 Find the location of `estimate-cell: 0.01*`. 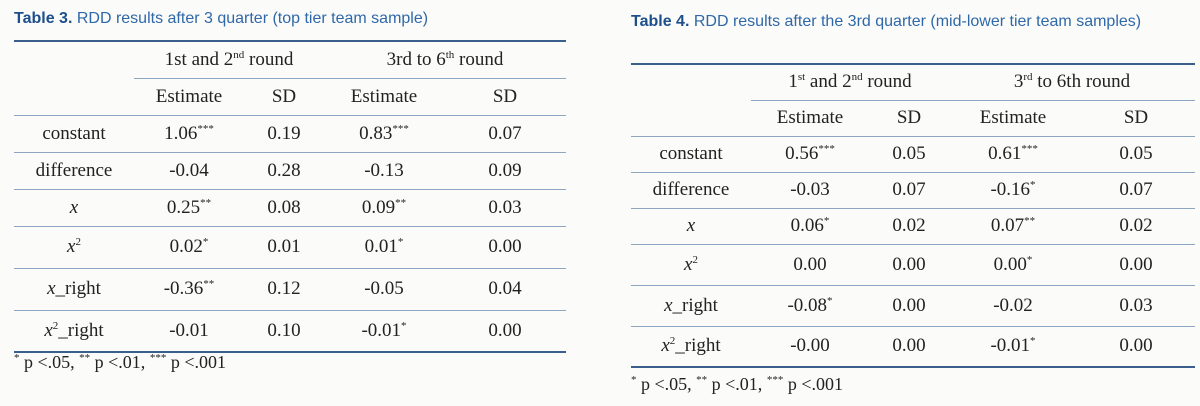

estimate-cell: 0.01* is located at coordinates (384, 246).